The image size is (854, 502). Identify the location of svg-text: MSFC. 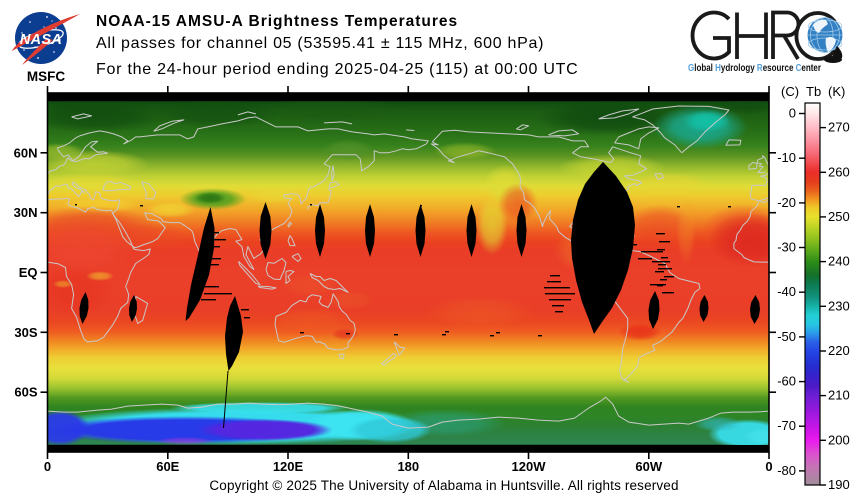
(46, 76).